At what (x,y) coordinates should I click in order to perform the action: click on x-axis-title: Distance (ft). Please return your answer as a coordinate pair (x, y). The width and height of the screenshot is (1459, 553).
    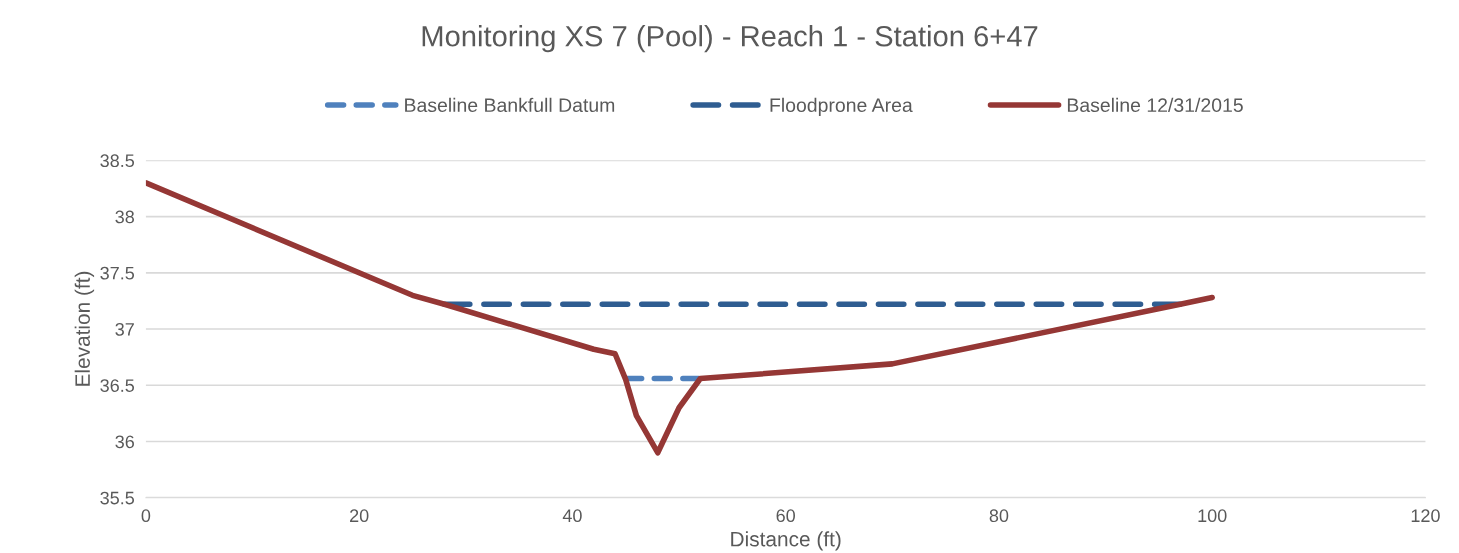
    Looking at the image, I should click on (786, 541).